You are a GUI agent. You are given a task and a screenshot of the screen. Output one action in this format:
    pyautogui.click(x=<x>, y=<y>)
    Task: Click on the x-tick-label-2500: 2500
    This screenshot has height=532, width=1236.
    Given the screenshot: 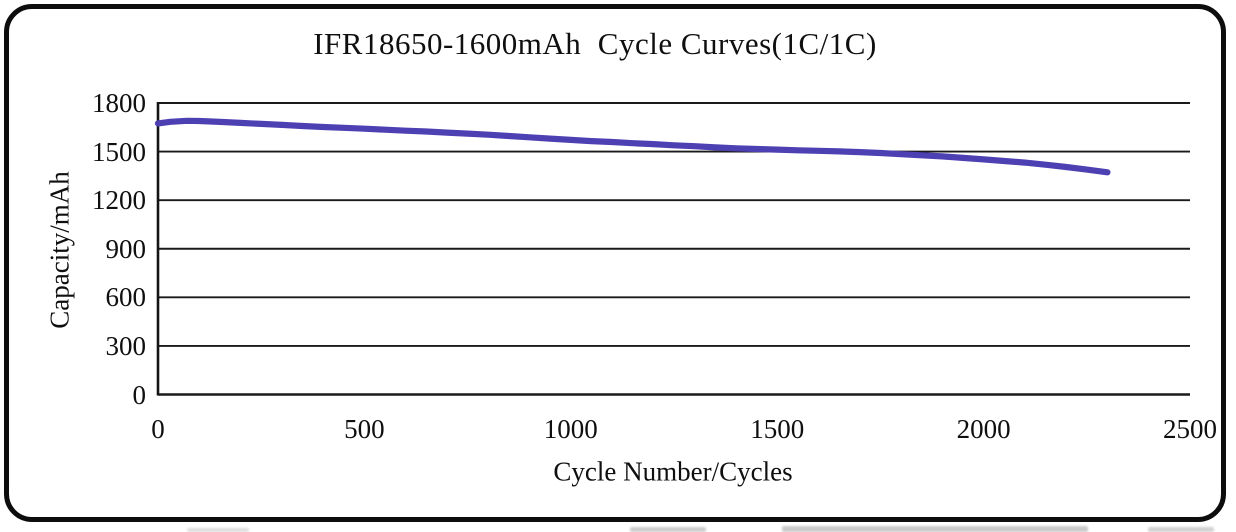 What is the action you would take?
    pyautogui.click(x=1190, y=429)
    